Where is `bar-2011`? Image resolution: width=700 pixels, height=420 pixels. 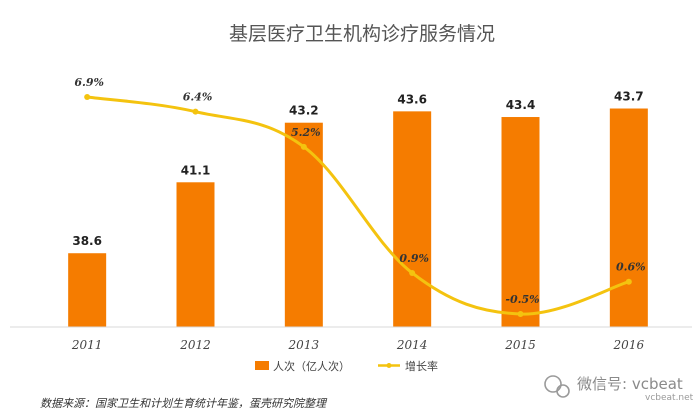 bar-2011 is located at coordinates (87, 290).